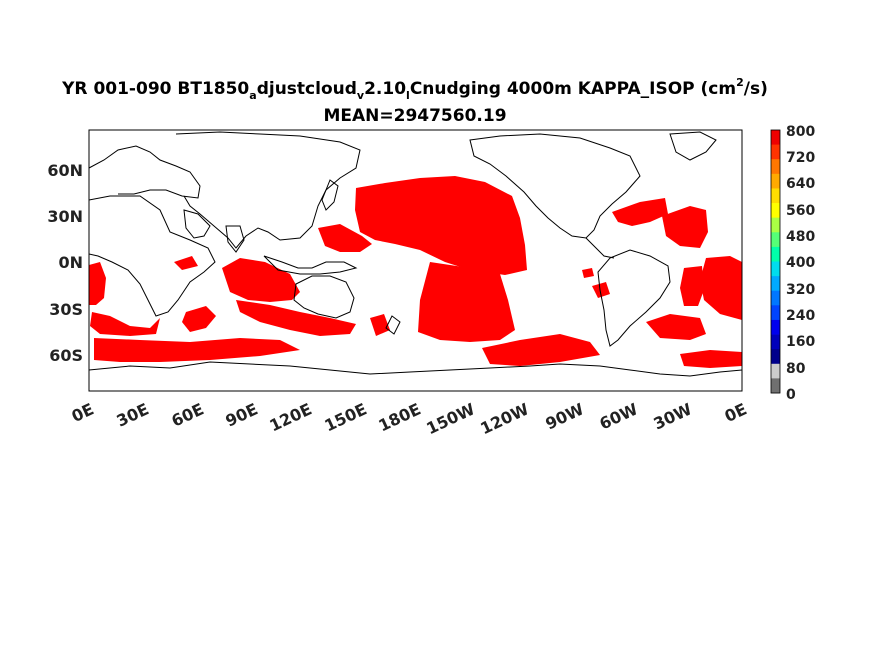 The image size is (875, 656). What do you see at coordinates (70, 262) in the screenshot?
I see `lat-label: 0N` at bounding box center [70, 262].